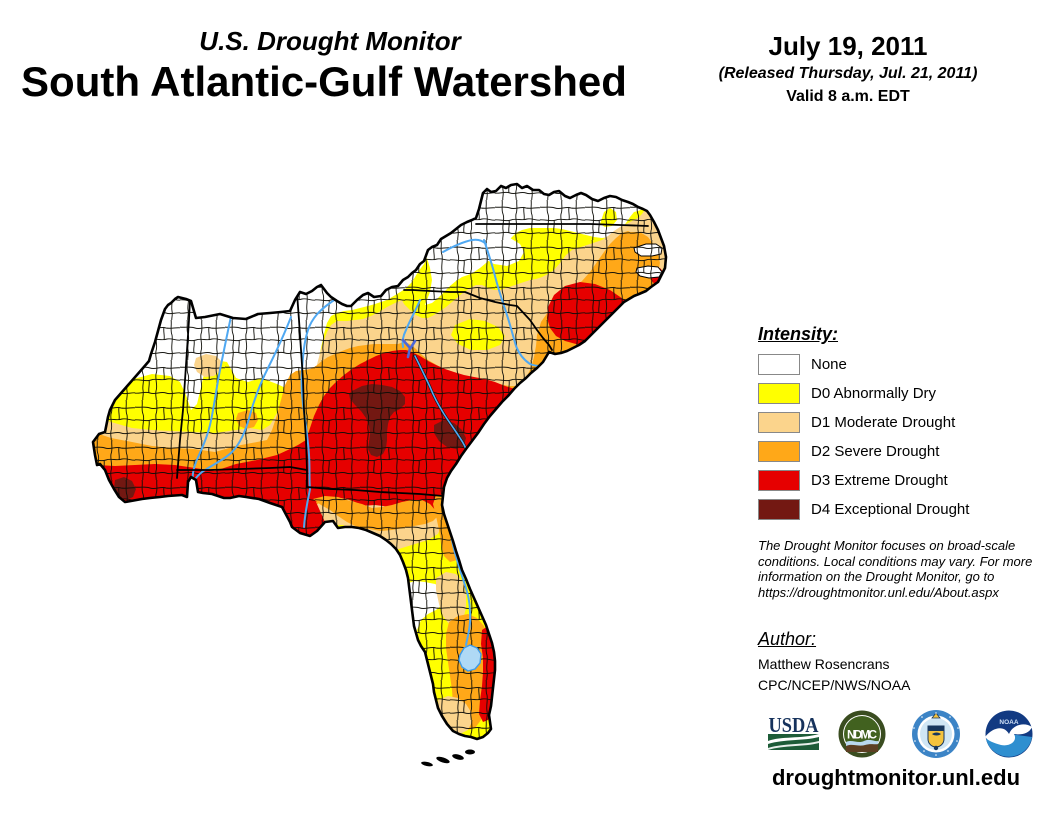 This screenshot has height=816, width=1056. What do you see at coordinates (1008, 722) in the screenshot?
I see `svg-text: NOAA` at bounding box center [1008, 722].